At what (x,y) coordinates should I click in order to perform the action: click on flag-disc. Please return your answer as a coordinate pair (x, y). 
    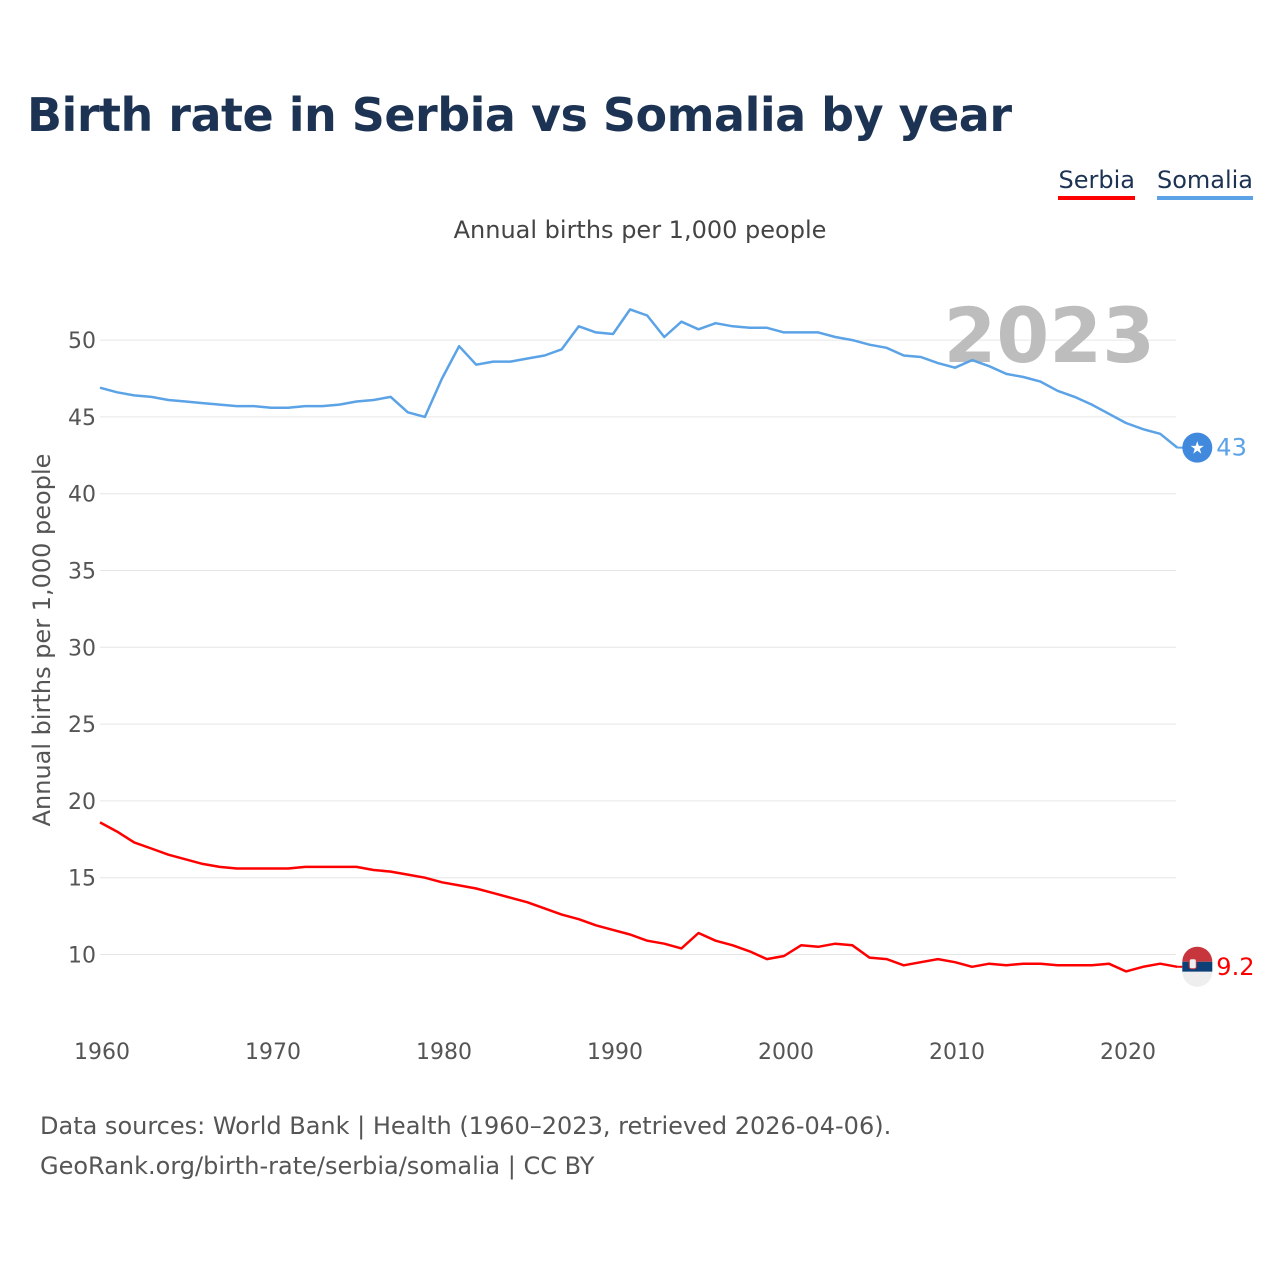
    Looking at the image, I should click on (1197, 447).